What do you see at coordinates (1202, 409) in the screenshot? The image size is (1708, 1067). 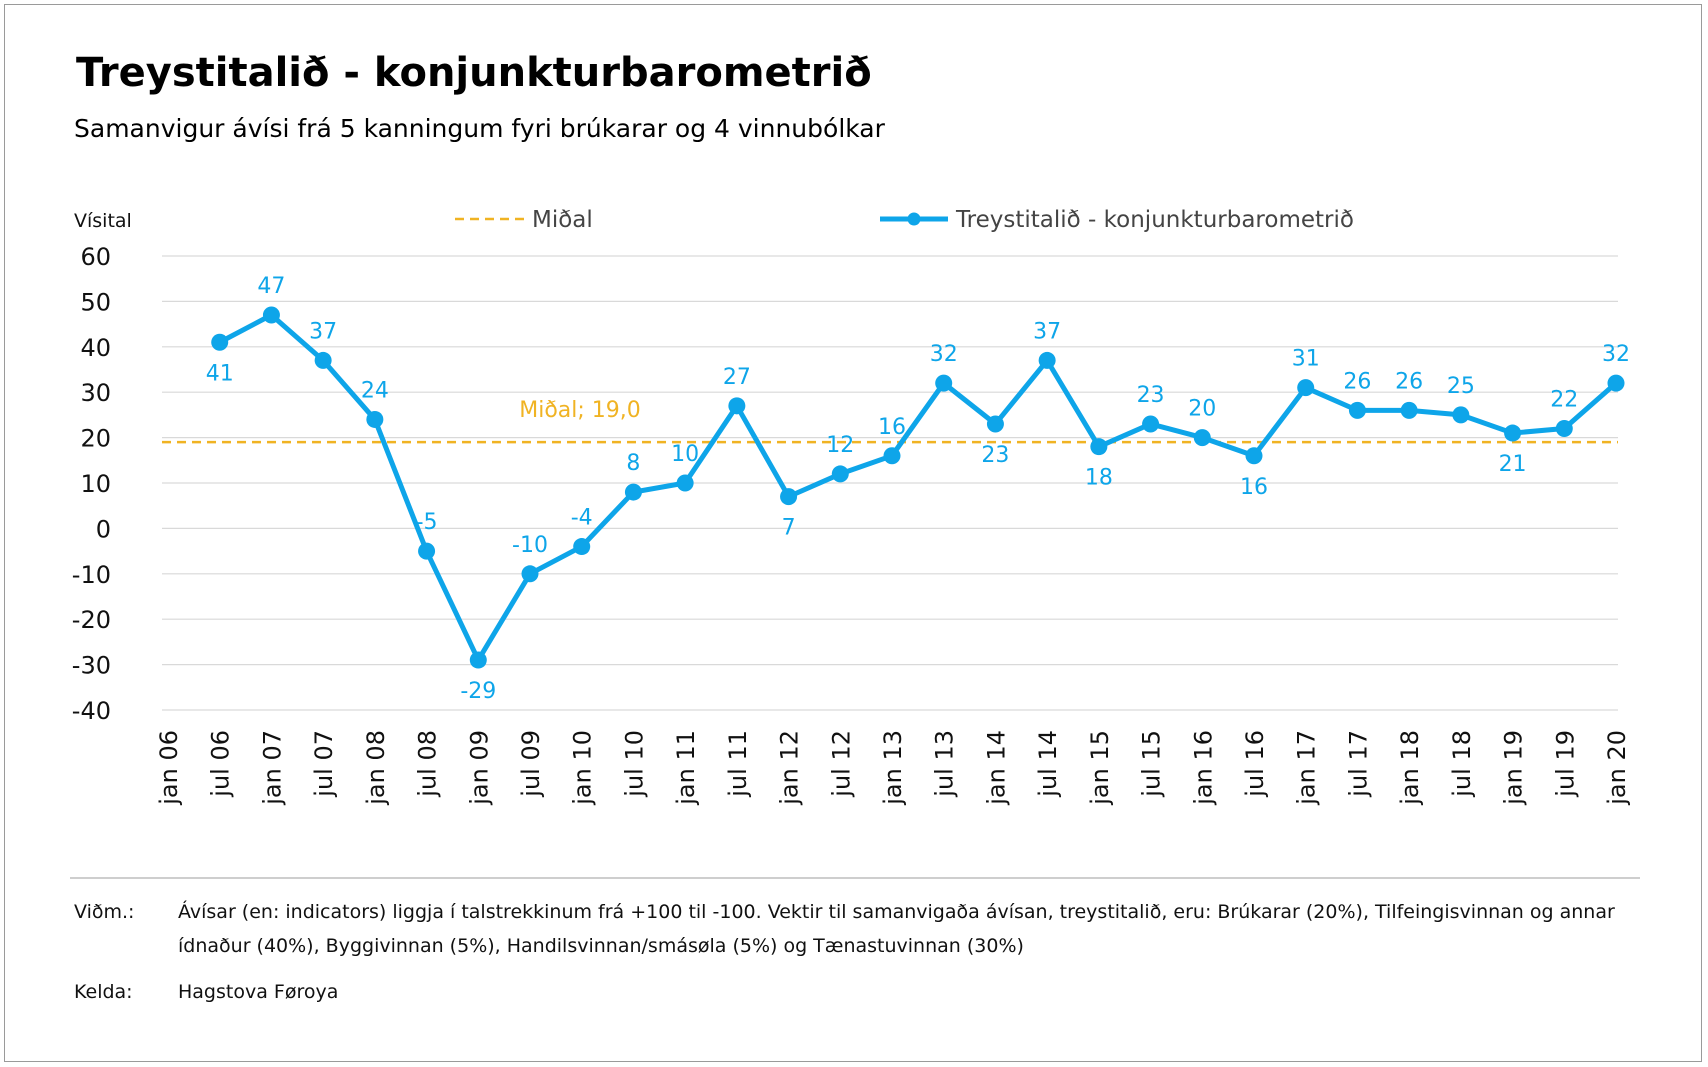 I see `data-label: 20` at bounding box center [1202, 409].